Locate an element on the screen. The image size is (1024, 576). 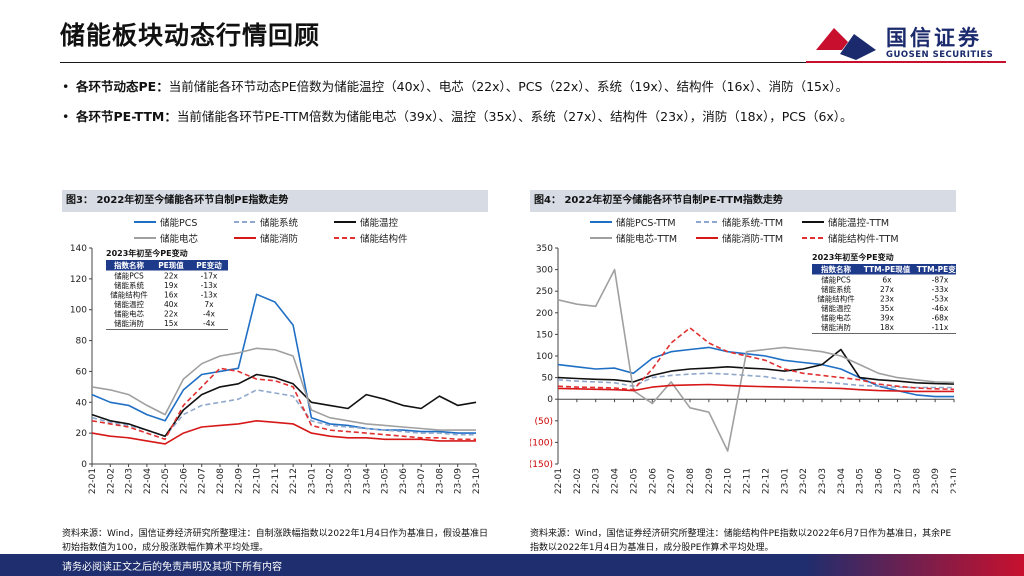
y-tick-label: (150) is located at coordinates (541, 465).